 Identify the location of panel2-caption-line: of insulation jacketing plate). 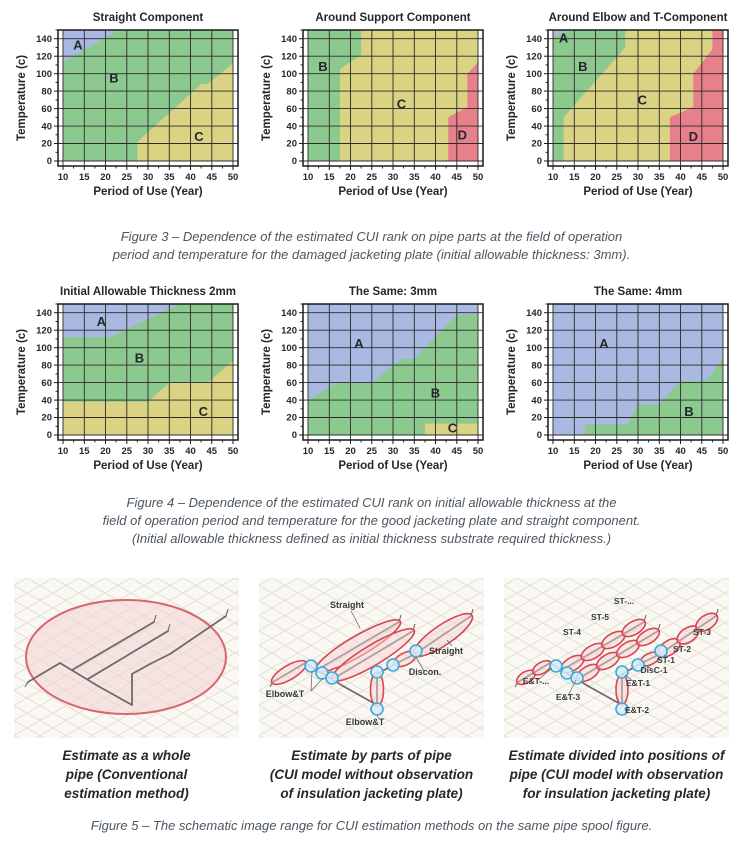
(371, 793).